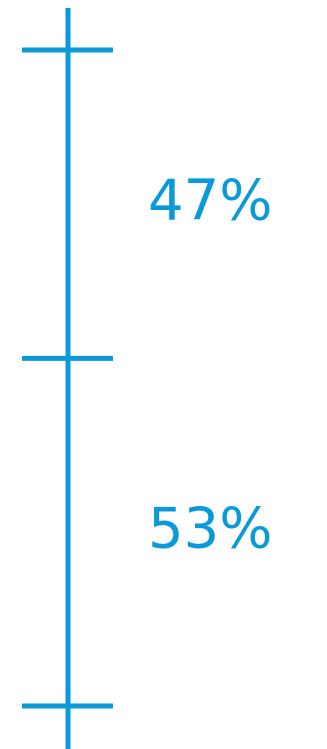 The height and width of the screenshot is (749, 327). I want to click on segment-label-1: 47%, so click(210, 200).